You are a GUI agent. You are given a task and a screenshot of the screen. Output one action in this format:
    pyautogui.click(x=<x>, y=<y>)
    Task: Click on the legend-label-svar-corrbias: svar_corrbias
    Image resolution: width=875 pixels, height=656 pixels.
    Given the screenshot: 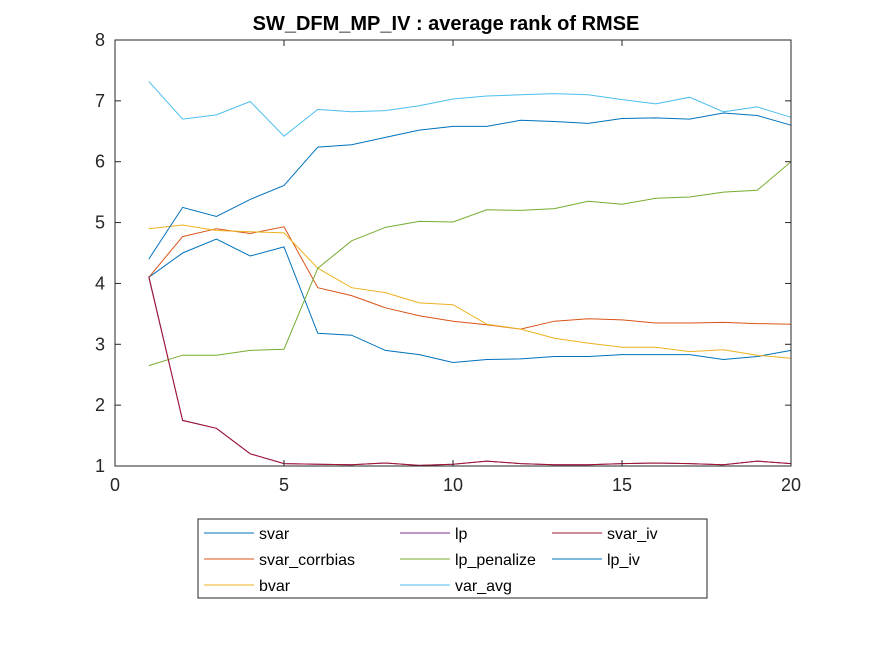 What is the action you would take?
    pyautogui.click(x=307, y=560)
    